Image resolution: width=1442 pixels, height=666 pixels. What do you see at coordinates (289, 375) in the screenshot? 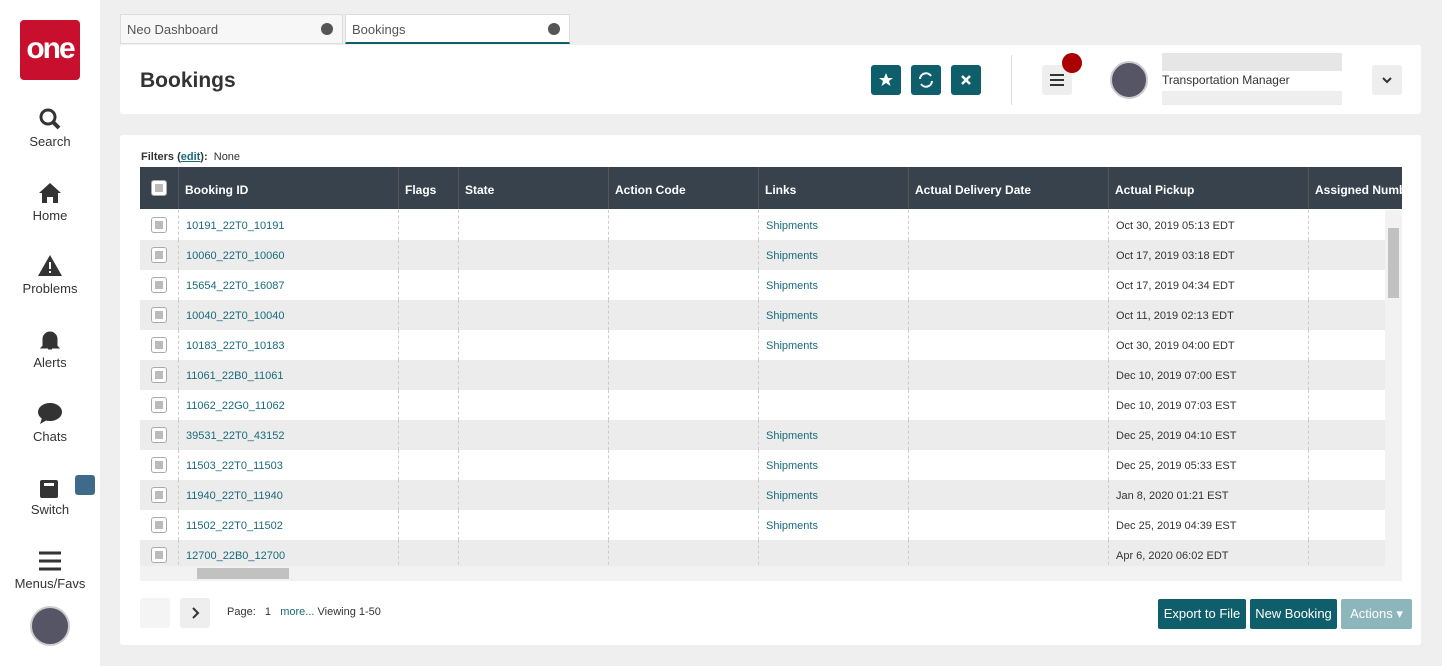
I see `booking-id: 11061_22B0_11061` at bounding box center [289, 375].